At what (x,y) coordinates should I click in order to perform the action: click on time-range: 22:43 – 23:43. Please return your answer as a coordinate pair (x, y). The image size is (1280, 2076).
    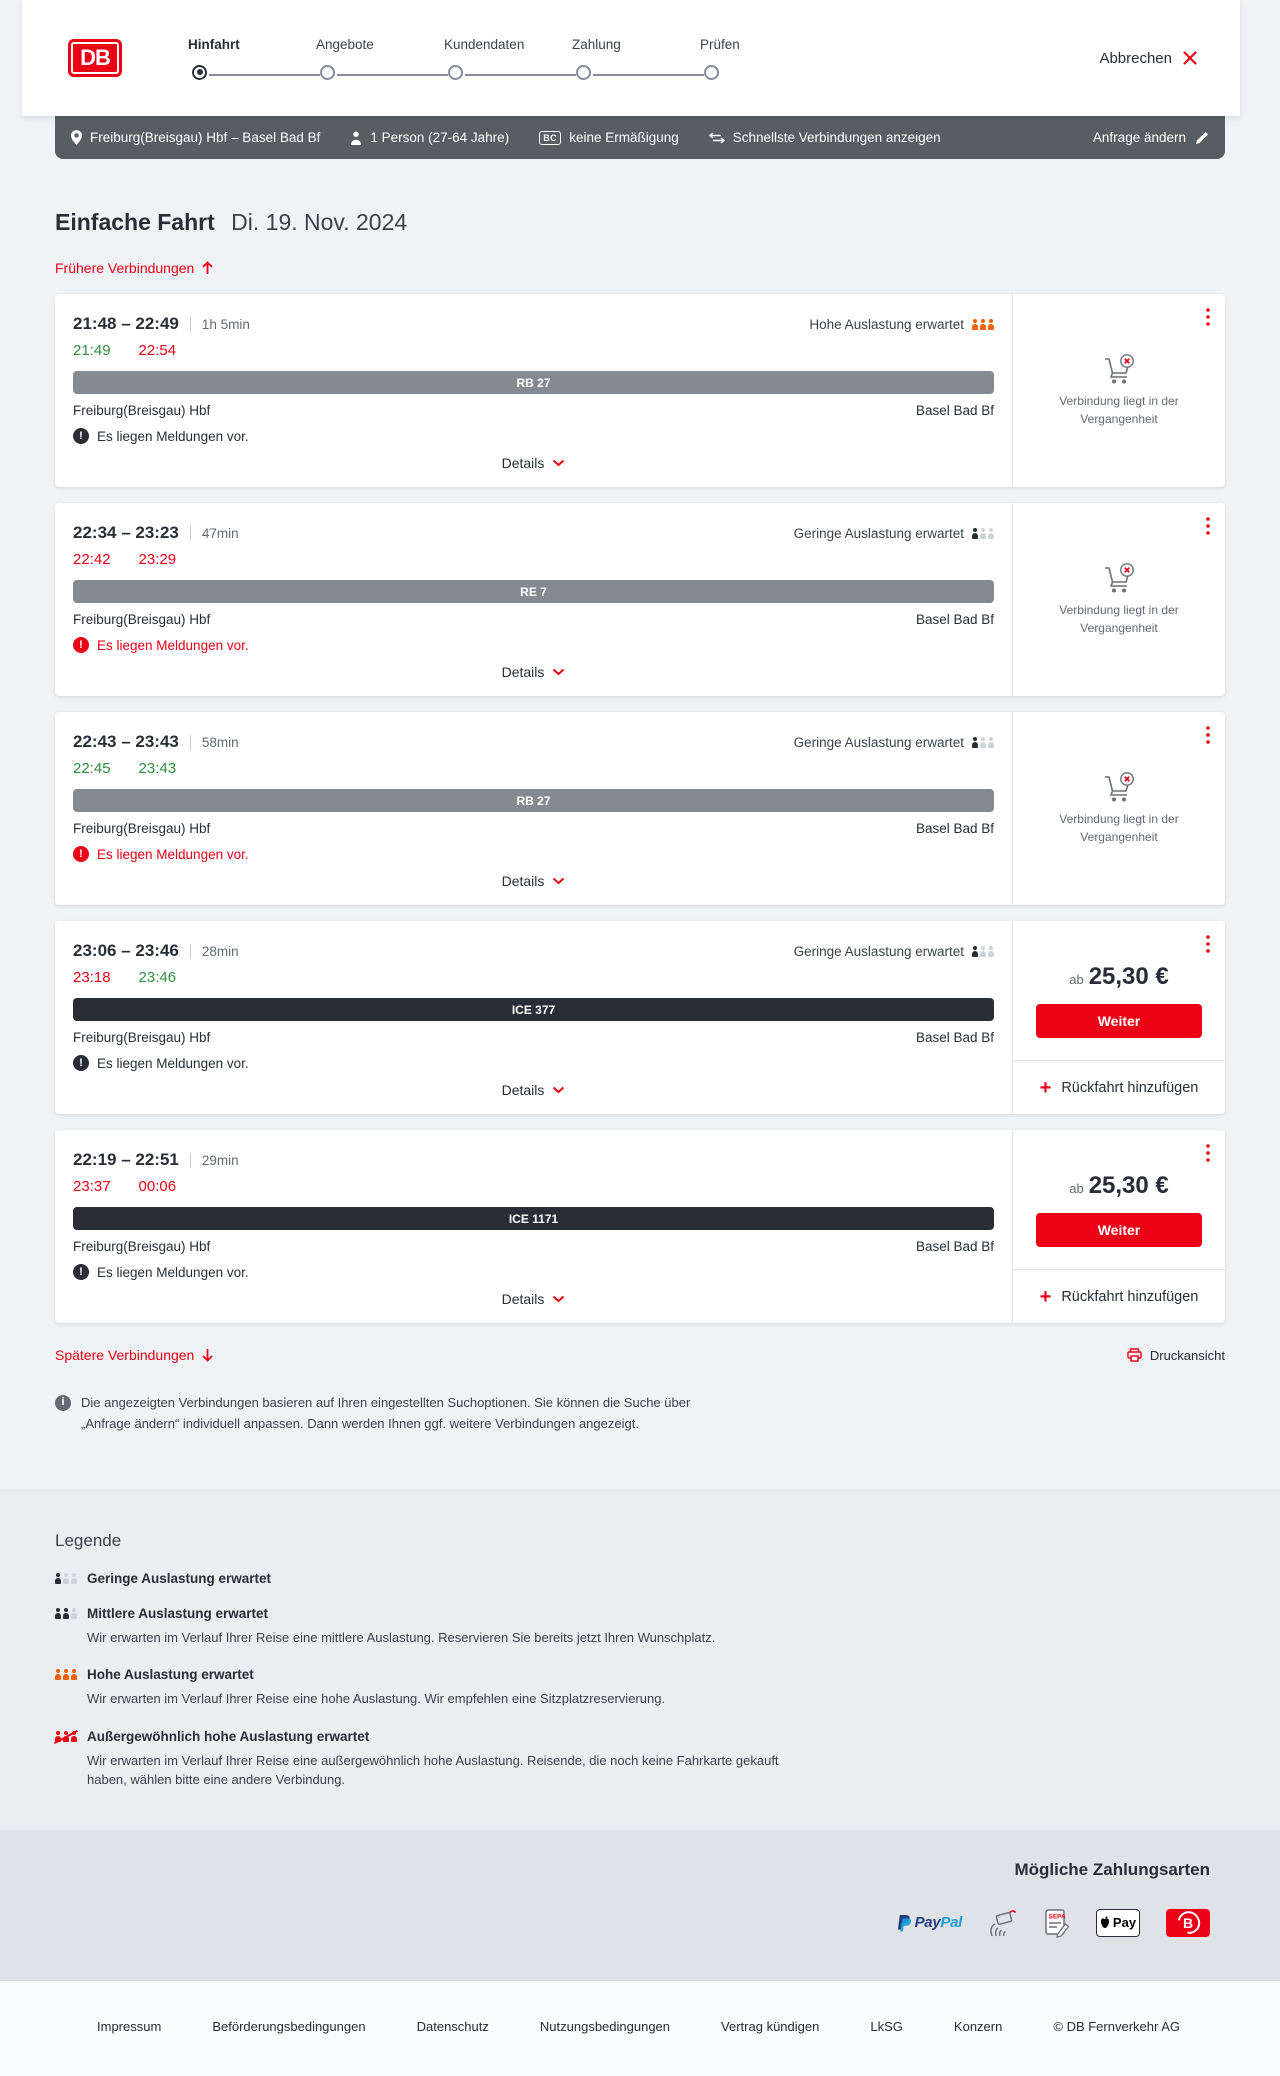
    Looking at the image, I should click on (126, 741).